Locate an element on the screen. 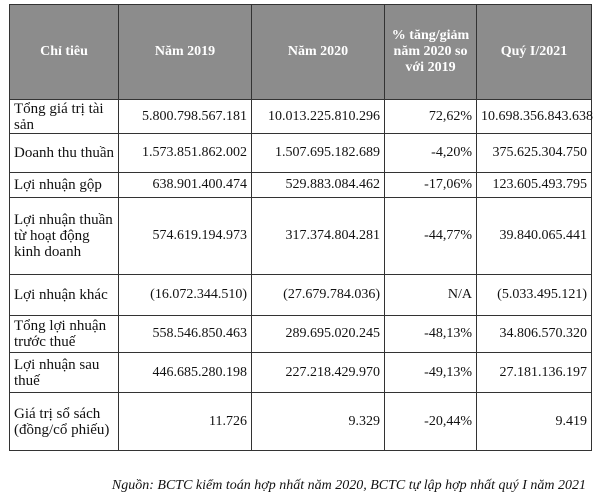  value-q1-2021: 27.181.136.197 is located at coordinates (534, 372).